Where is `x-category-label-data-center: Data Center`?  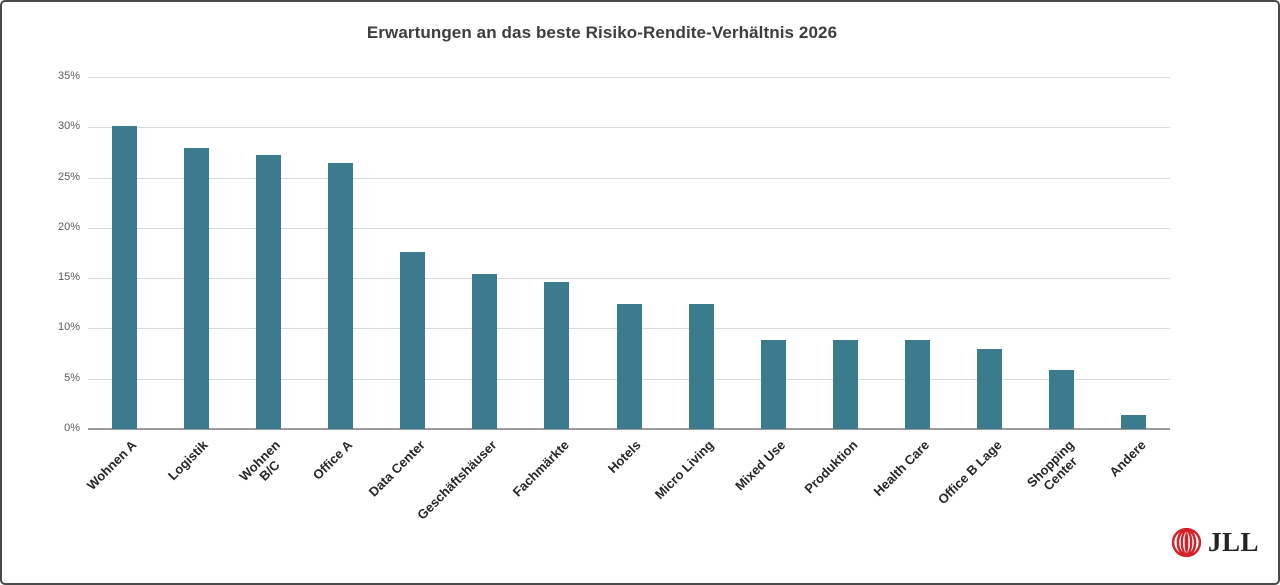 x-category-label-data-center: Data Center is located at coordinates (396, 468).